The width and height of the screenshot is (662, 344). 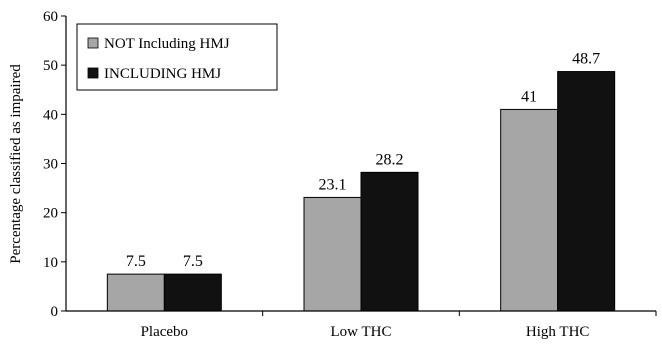 What do you see at coordinates (162, 74) in the screenshot?
I see `legend-label-including-hmj: INCLUDING HMJ` at bounding box center [162, 74].